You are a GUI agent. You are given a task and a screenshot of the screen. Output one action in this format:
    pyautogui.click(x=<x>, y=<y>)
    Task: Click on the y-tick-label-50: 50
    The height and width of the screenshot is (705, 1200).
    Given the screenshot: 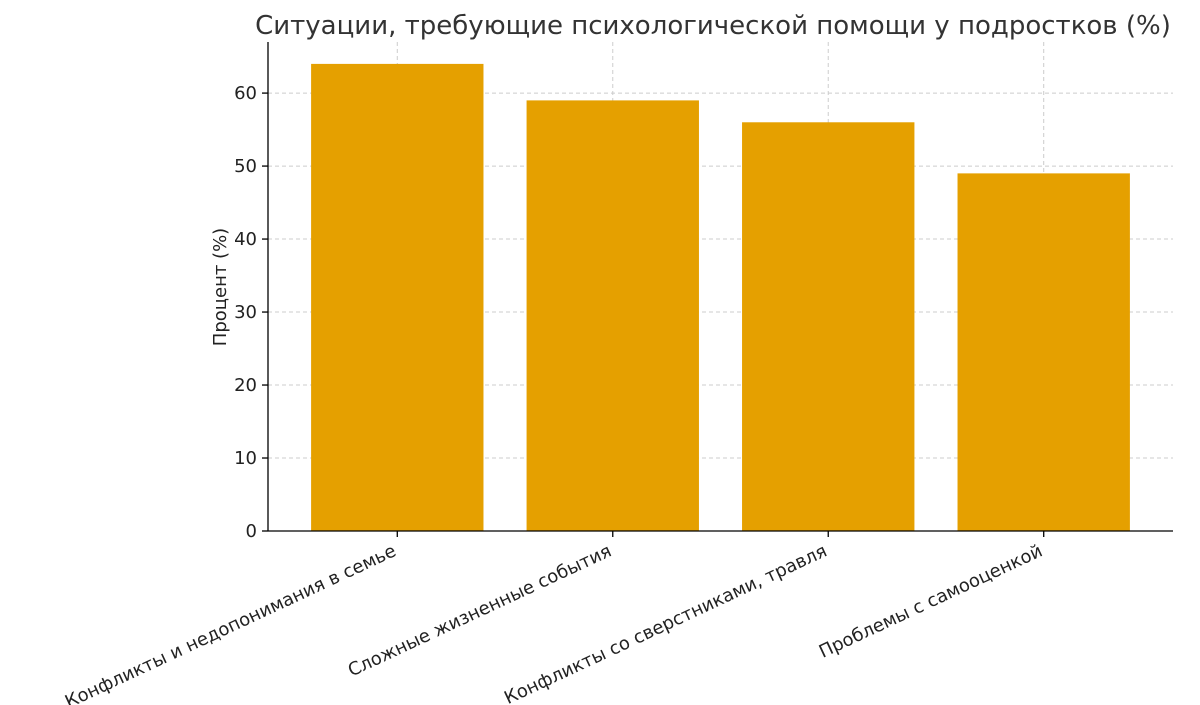 What is the action you would take?
    pyautogui.click(x=245, y=166)
    